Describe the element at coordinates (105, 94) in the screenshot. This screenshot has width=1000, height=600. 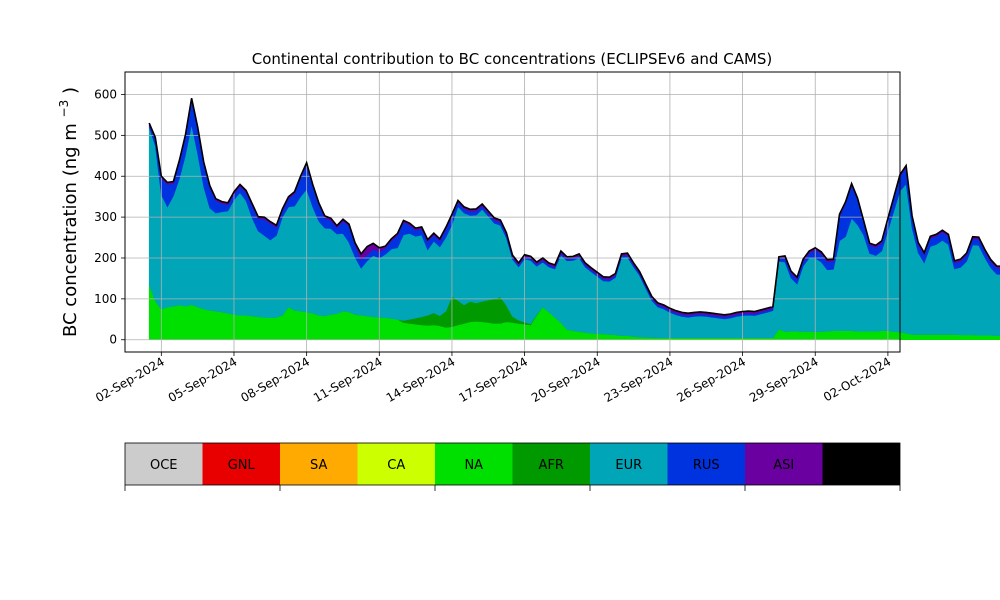
I see `y-tick-label: 600` at that location.